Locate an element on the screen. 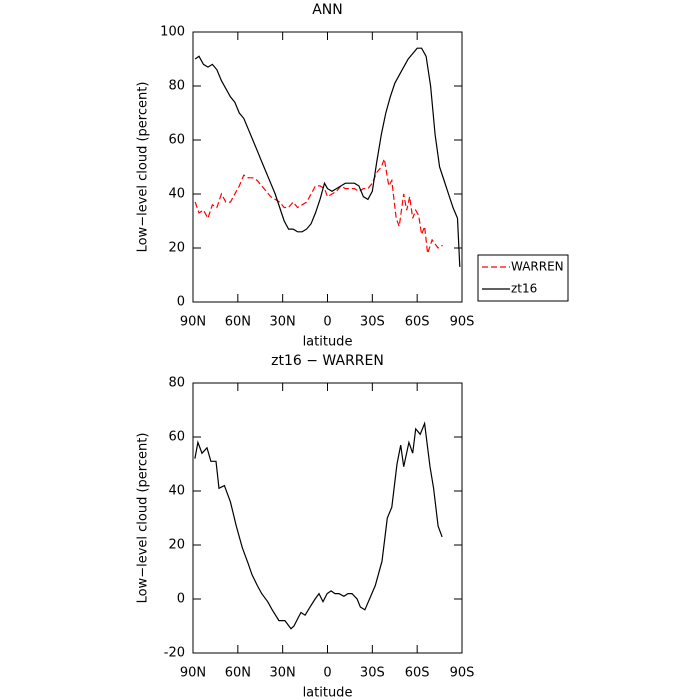 The image size is (700, 700). legend-box is located at coordinates (523, 278).